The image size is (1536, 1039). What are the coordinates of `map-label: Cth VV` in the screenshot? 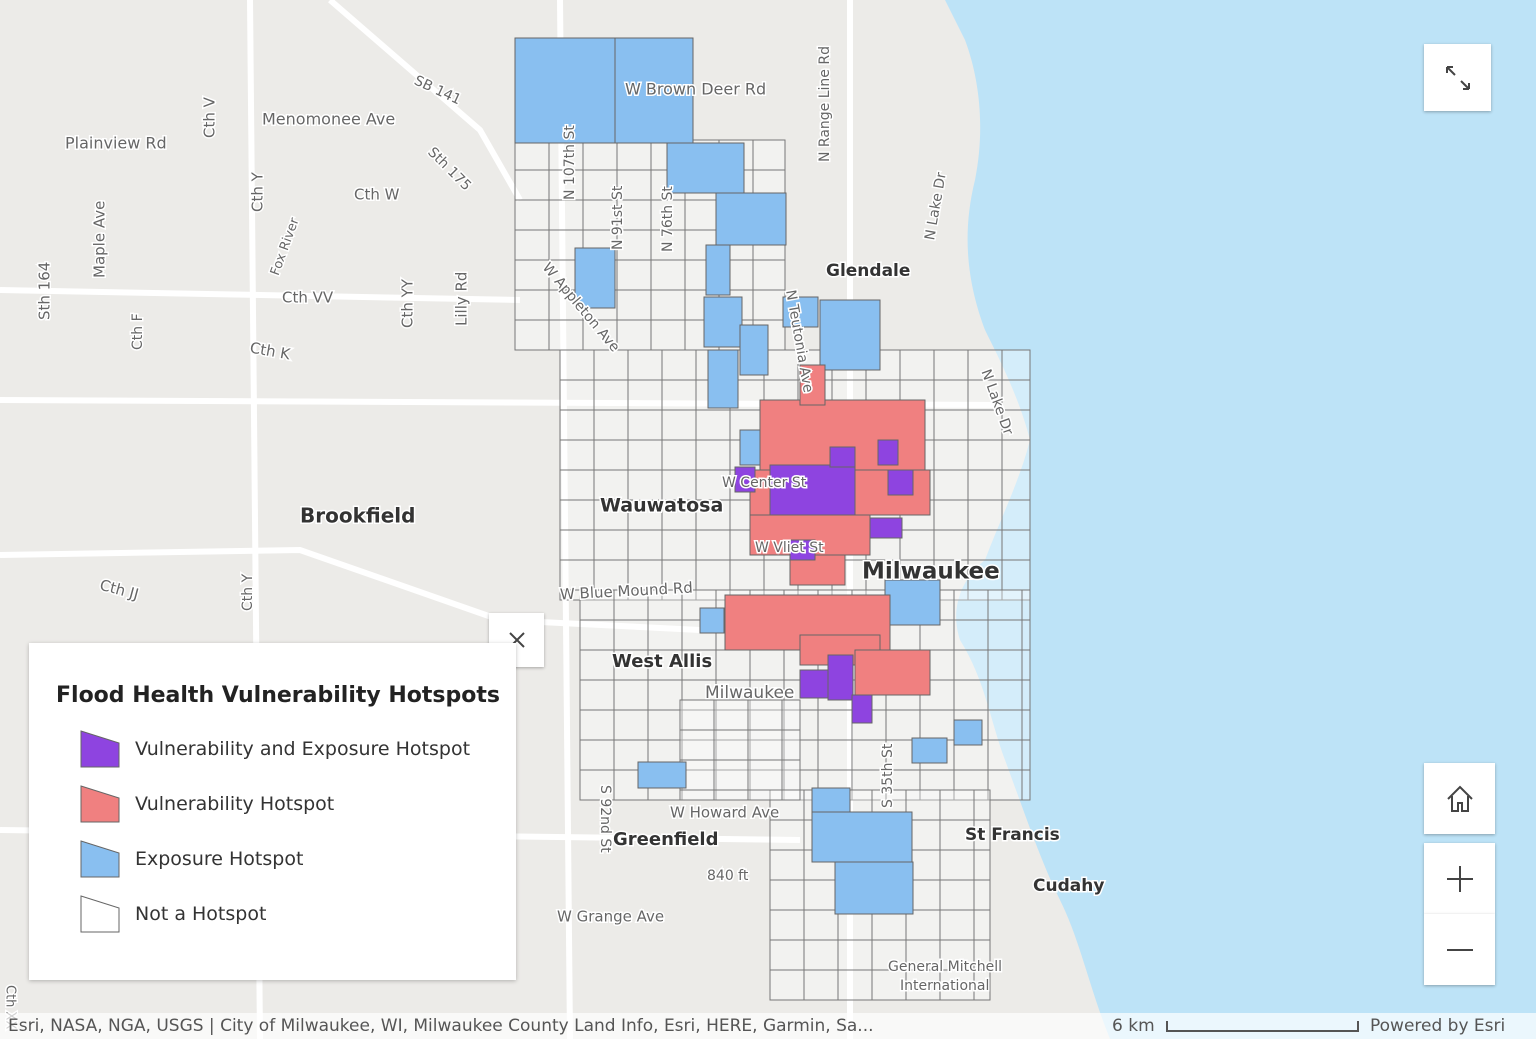 It's located at (308, 298).